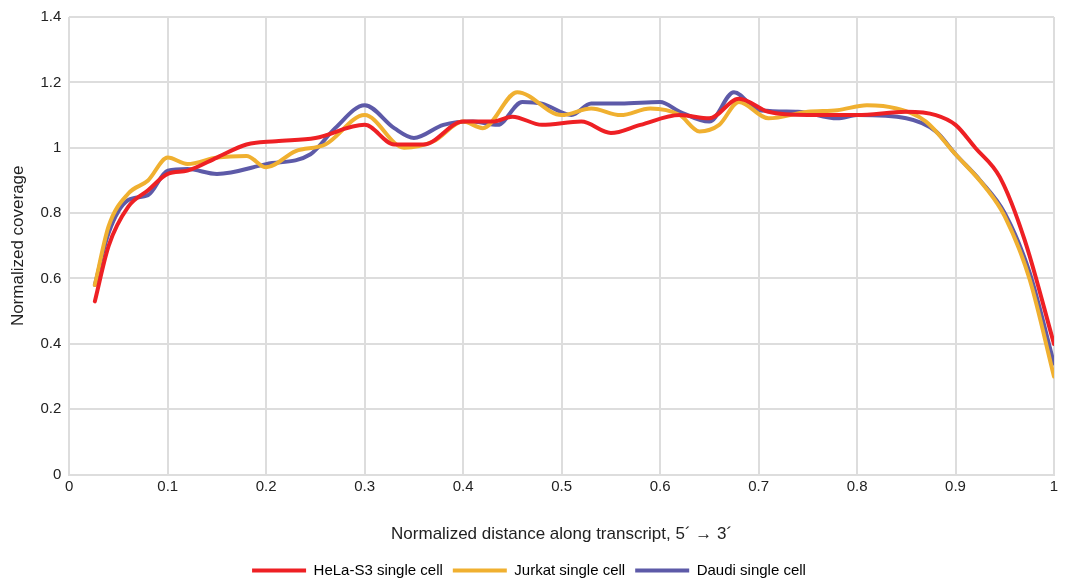 The height and width of the screenshot is (588, 1068). I want to click on x-tick-label: 0.5, so click(562, 485).